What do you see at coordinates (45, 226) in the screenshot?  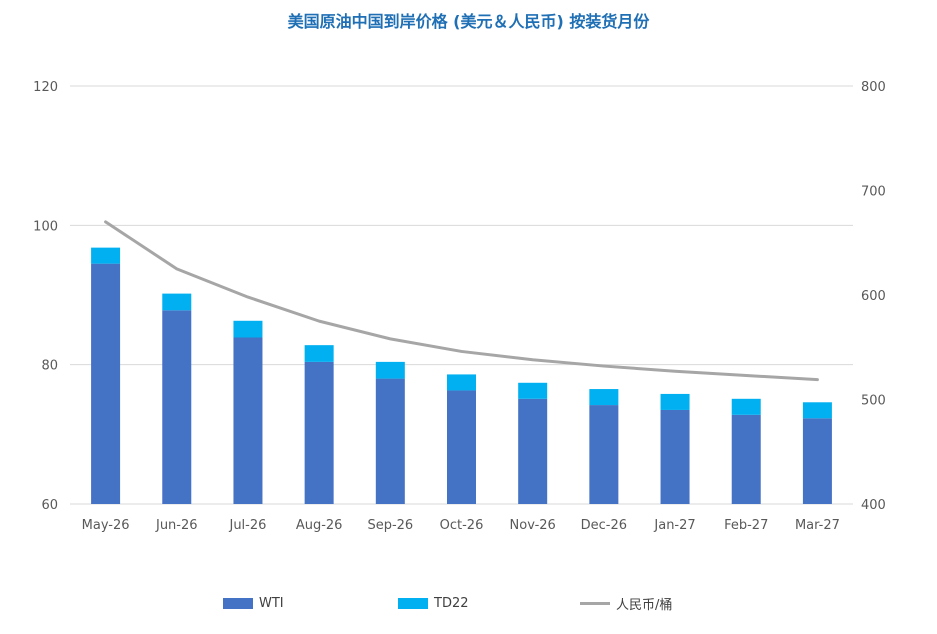 I see `y-tick-label: 100` at bounding box center [45, 226].